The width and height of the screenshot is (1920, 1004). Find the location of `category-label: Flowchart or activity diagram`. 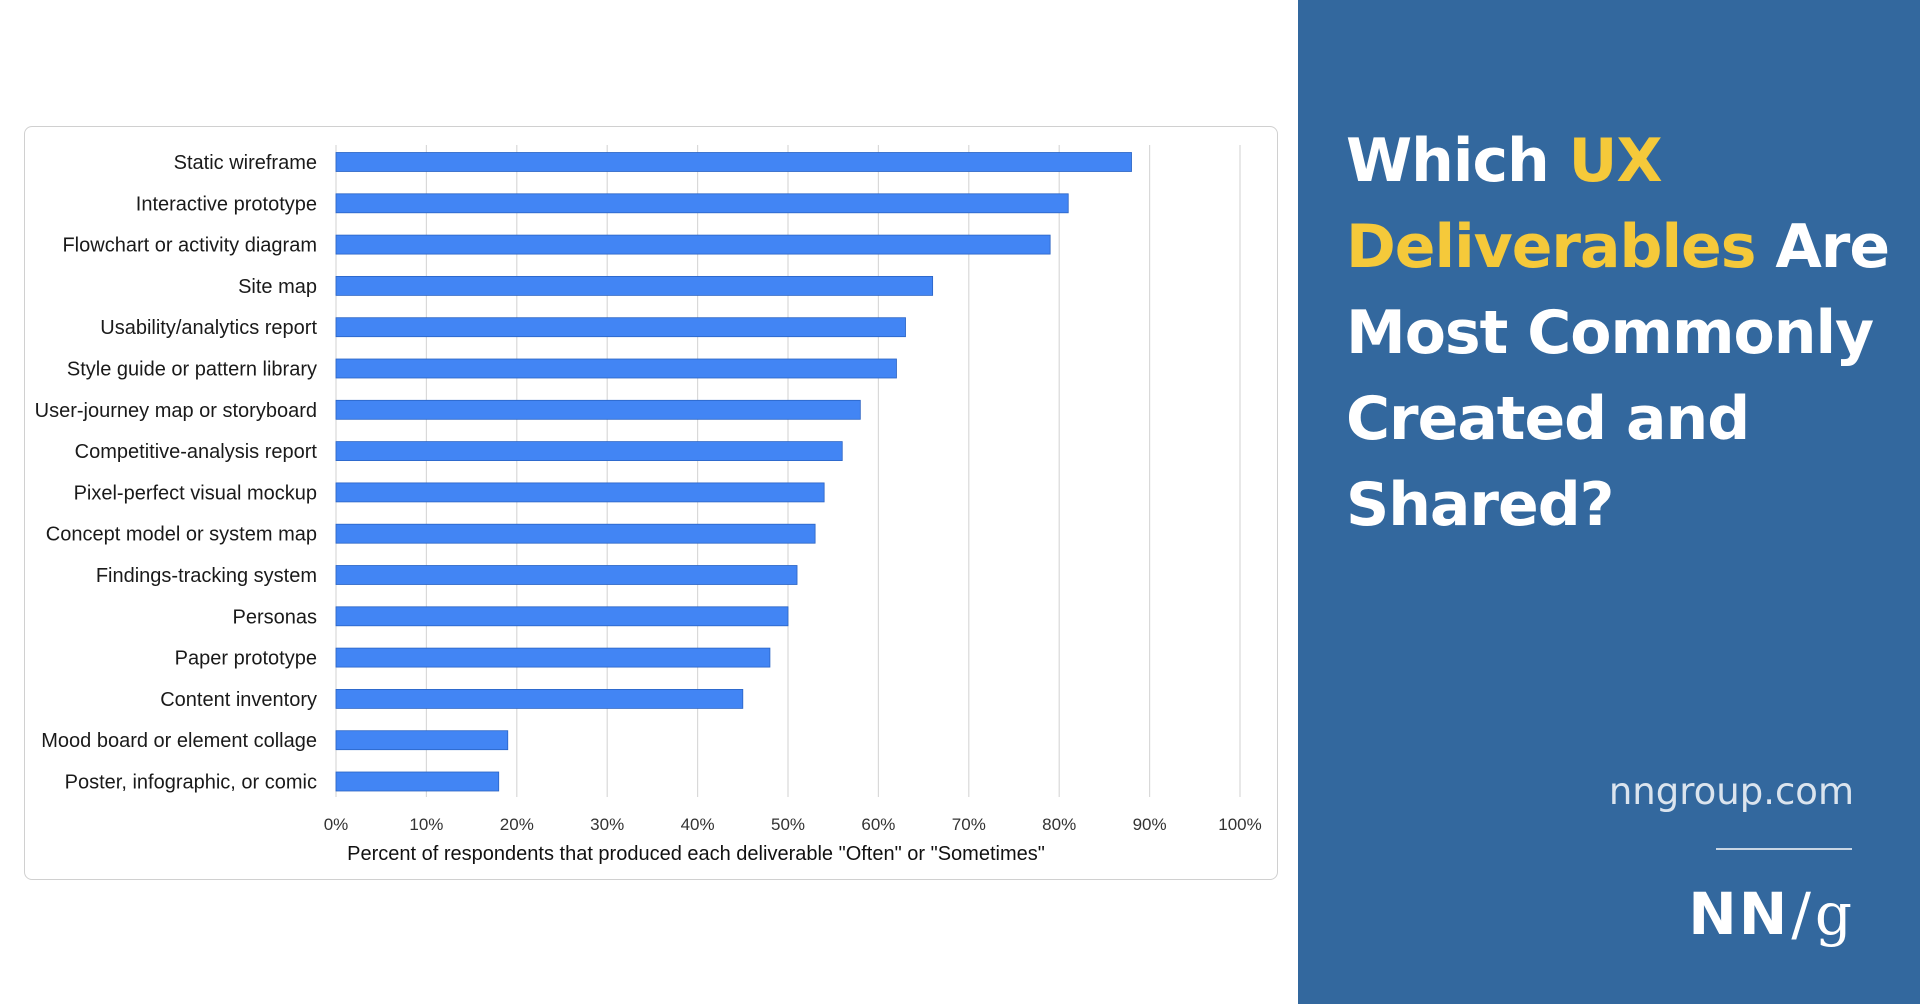

category-label: Flowchart or activity diagram is located at coordinates (189, 246).